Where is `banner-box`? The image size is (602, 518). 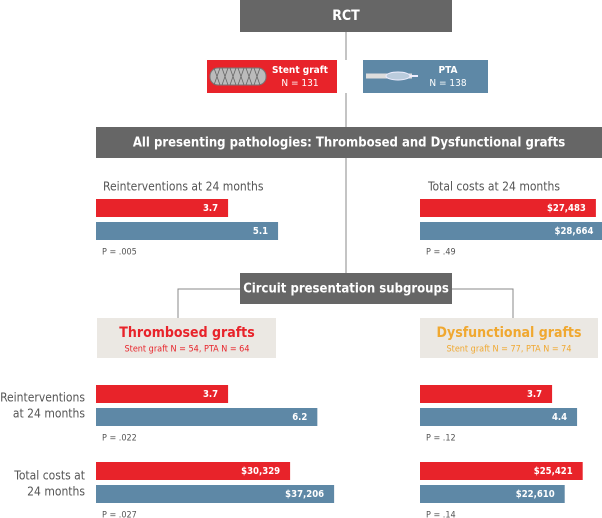 banner-box is located at coordinates (349, 142).